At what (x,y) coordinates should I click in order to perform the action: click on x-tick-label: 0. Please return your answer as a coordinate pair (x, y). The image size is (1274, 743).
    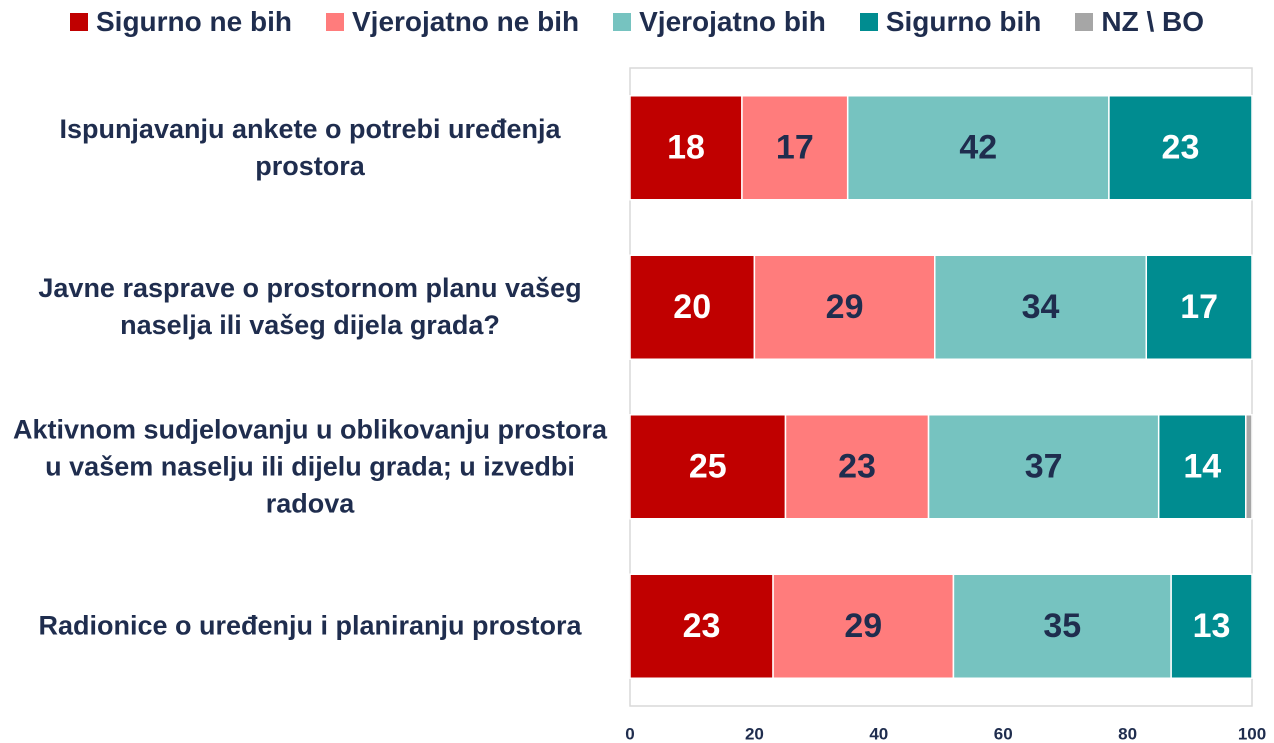
    Looking at the image, I should click on (629, 733).